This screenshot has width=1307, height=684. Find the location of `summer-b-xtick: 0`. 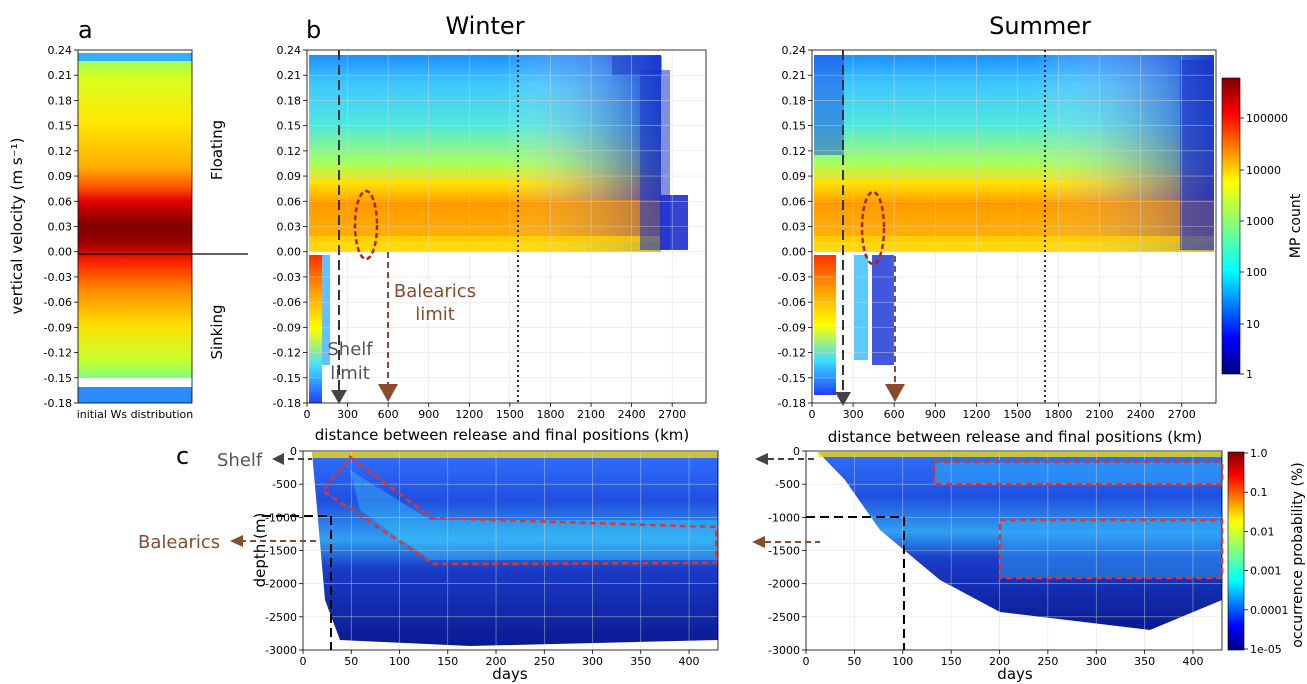

summer-b-xtick: 0 is located at coordinates (812, 414).